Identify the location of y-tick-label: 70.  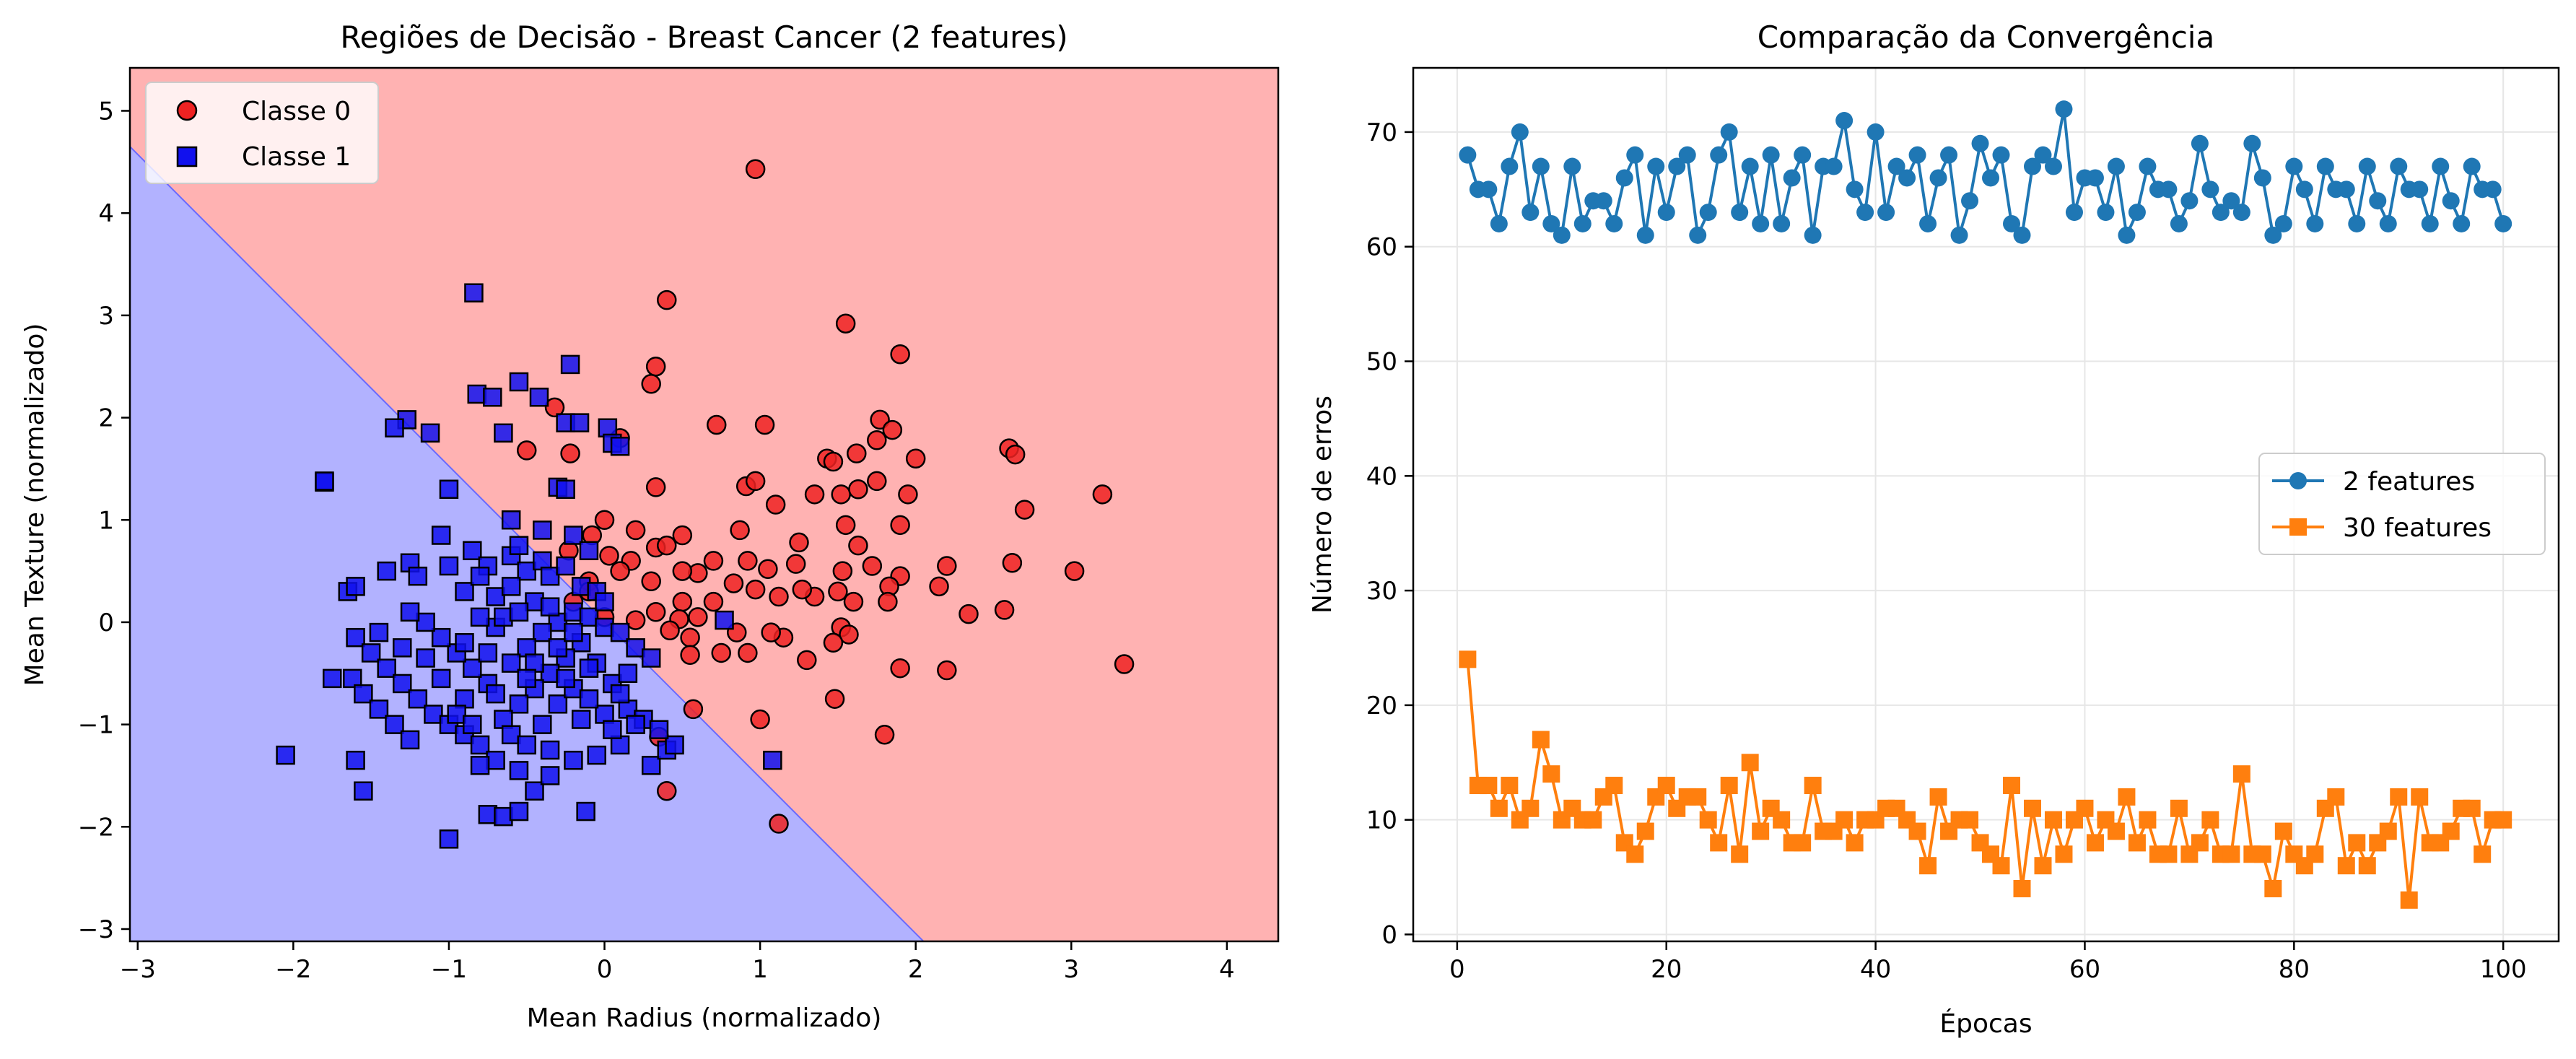
(1381, 132).